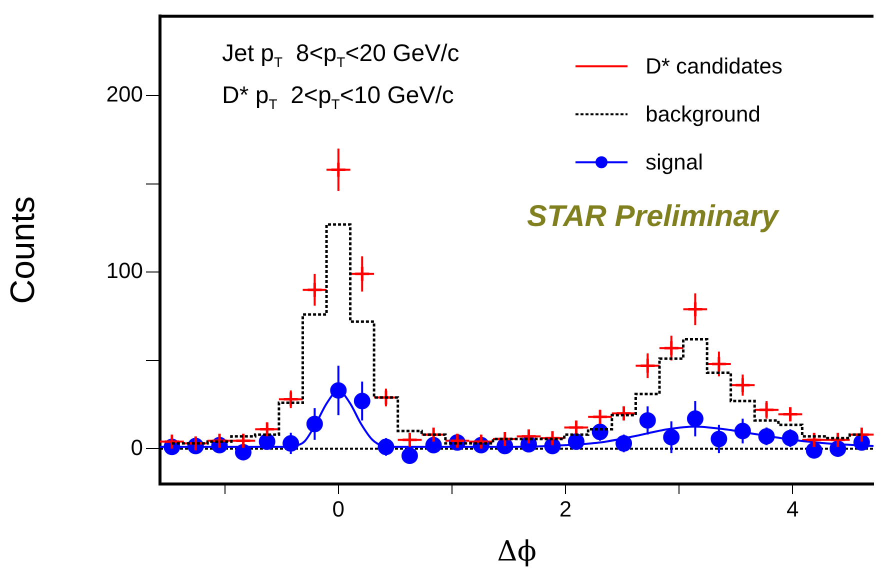  Describe the element at coordinates (338, 97) in the screenshot. I see `annotation: D* p$_{T}$ 2<p$_{T}$<10 GeV/c` at that location.